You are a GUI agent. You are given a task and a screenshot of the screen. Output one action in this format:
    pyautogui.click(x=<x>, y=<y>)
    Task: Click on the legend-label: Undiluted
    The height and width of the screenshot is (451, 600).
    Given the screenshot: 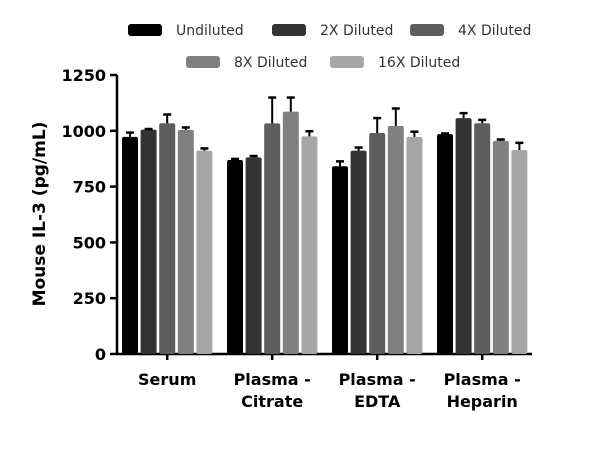 What is the action you would take?
    pyautogui.click(x=210, y=31)
    